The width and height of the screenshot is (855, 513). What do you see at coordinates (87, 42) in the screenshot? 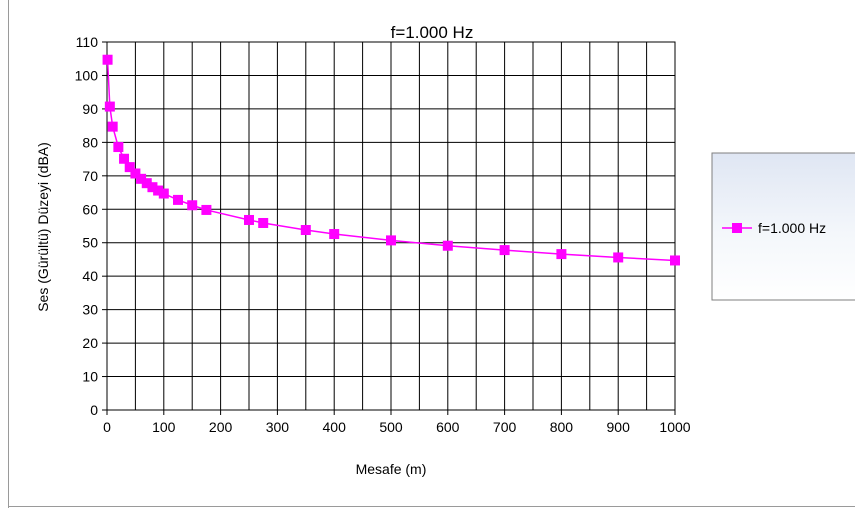
I see `y-tick-label: 110` at bounding box center [87, 42].